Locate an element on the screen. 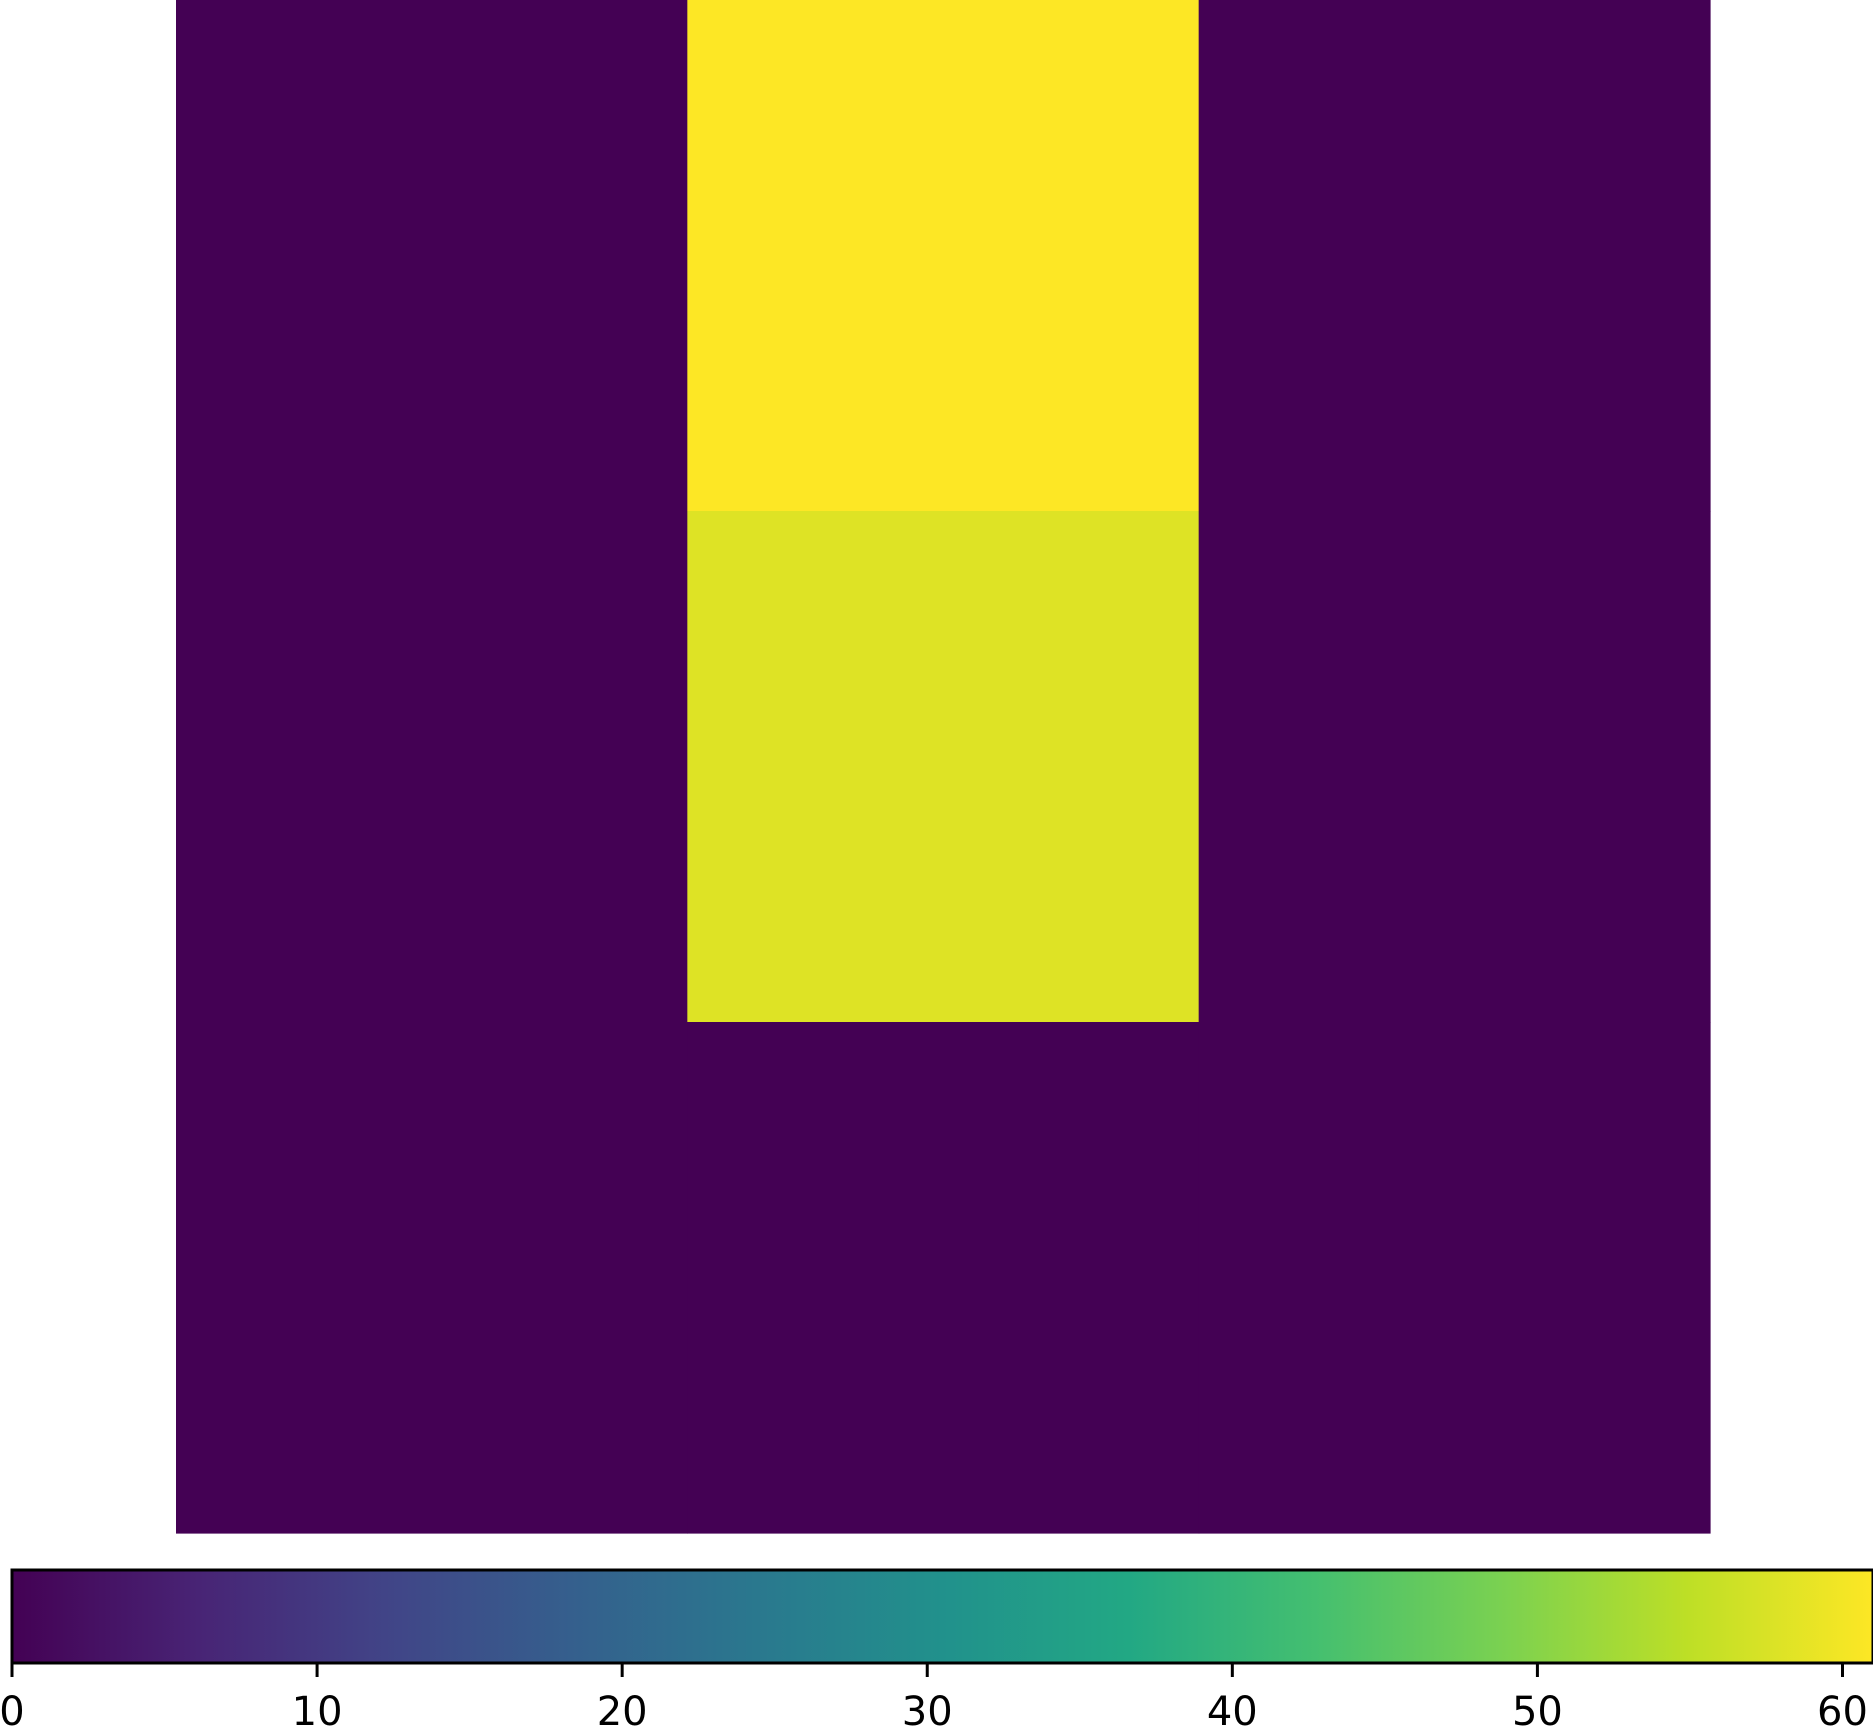 This screenshot has width=1873, height=1734. heatmap-cell-r0-c2 is located at coordinates (1454, 256).